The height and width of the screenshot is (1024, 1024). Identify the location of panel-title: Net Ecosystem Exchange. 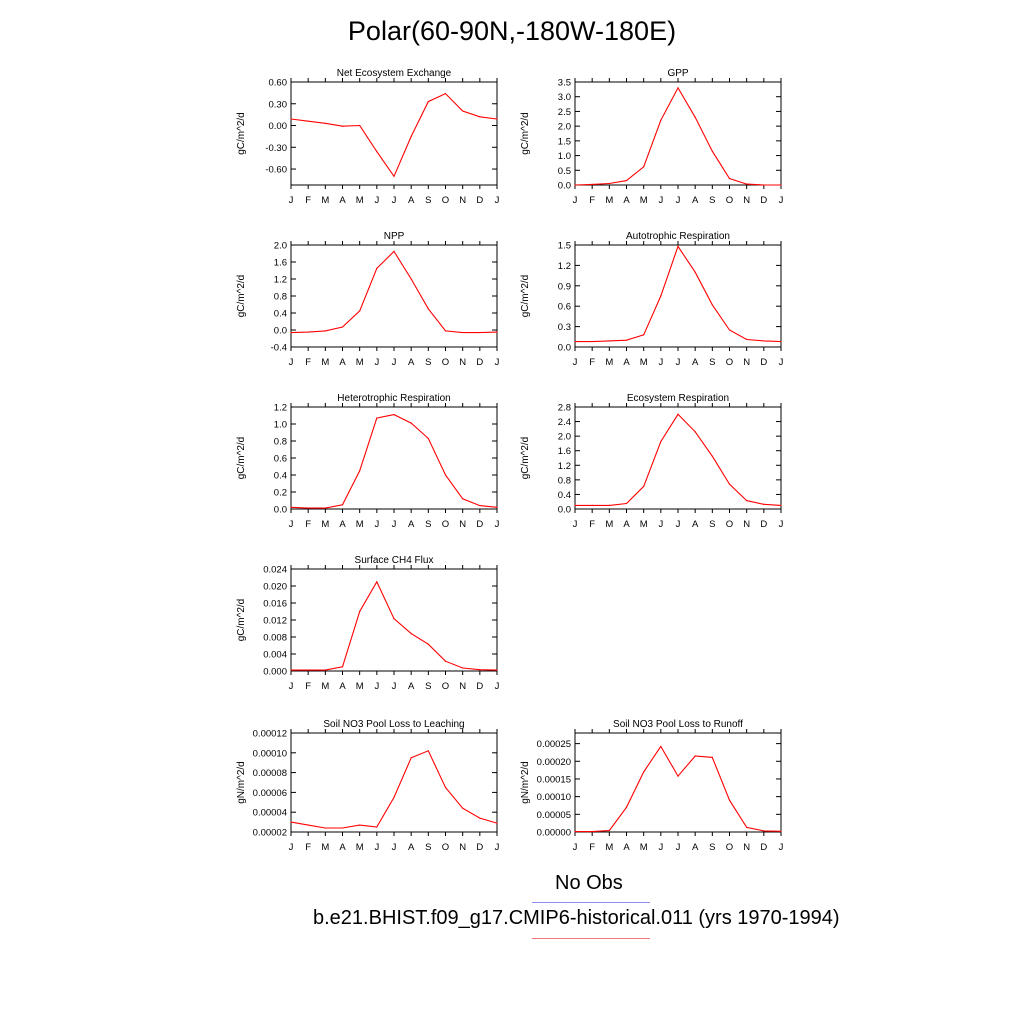
(394, 73).